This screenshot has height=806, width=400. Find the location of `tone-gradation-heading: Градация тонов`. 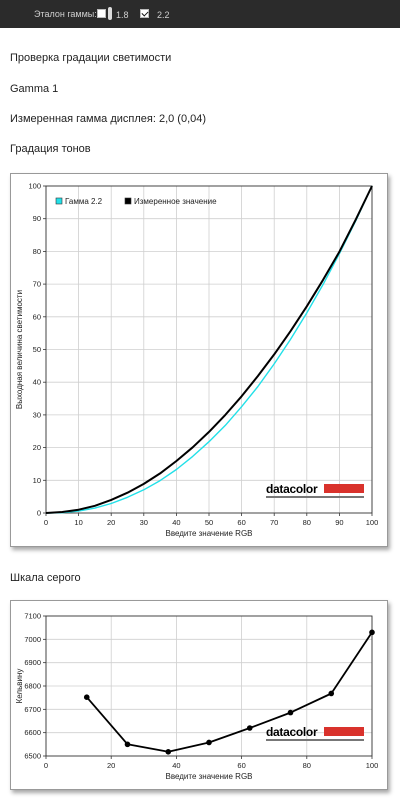

tone-gradation-heading: Градация тонов is located at coordinates (50, 149).